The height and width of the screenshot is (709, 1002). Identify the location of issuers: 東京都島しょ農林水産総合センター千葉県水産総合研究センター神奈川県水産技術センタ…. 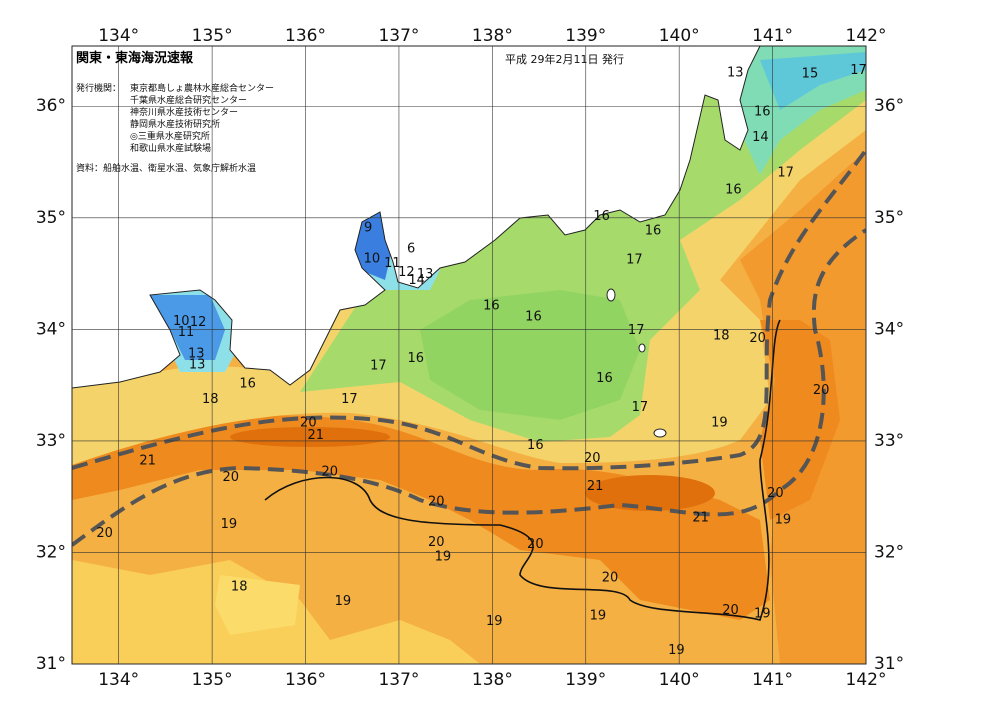
(202, 118).